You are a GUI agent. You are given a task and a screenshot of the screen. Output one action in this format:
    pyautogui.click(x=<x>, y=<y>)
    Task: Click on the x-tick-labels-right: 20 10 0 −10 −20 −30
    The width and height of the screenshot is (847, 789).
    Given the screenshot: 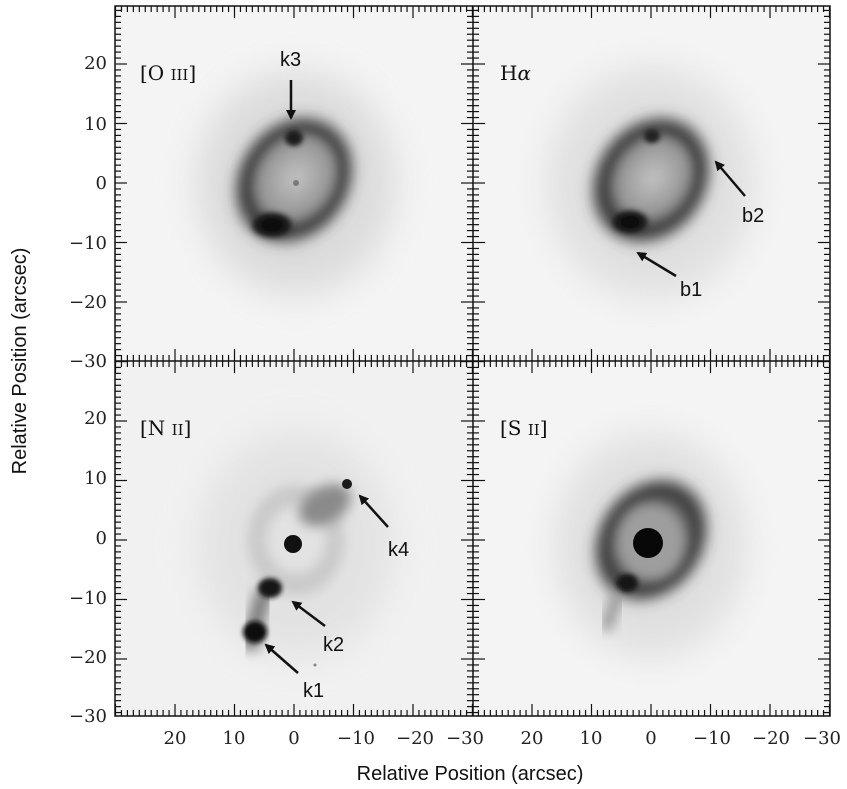 What is the action you would take?
    pyautogui.click(x=681, y=738)
    